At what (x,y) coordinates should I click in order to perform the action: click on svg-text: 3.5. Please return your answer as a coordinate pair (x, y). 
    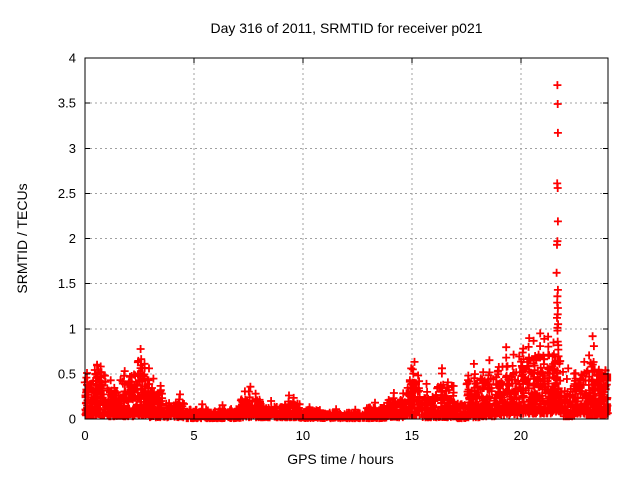
    Looking at the image, I should click on (67, 103).